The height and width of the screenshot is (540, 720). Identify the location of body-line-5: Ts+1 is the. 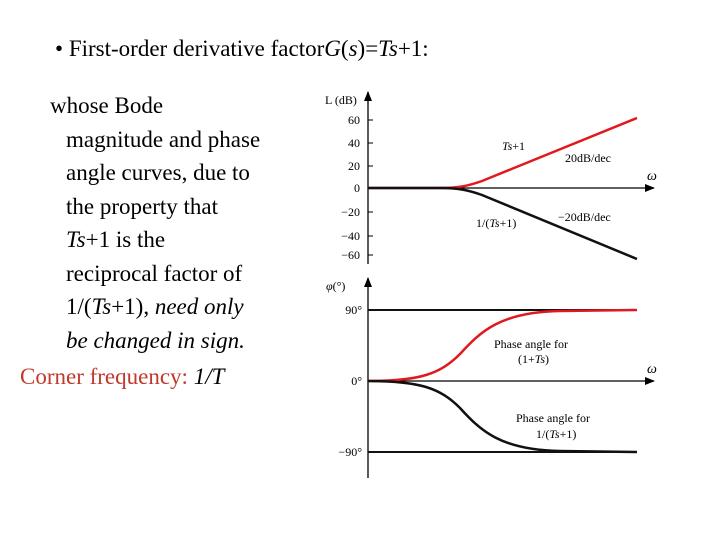
(185, 240).